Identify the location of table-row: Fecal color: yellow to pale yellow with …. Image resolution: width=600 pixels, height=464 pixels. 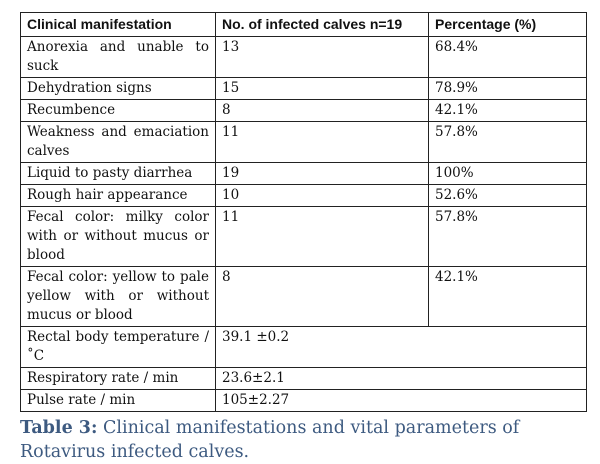
(303, 296).